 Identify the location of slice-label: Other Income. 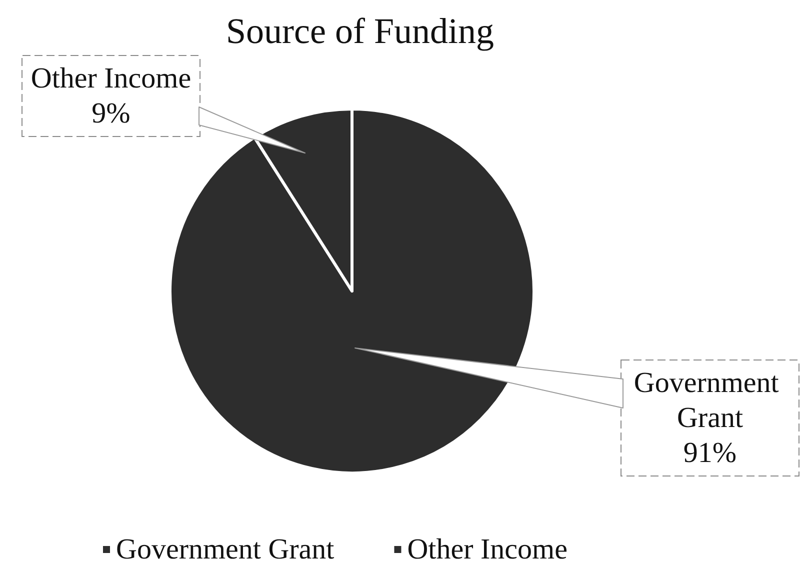
(111, 78).